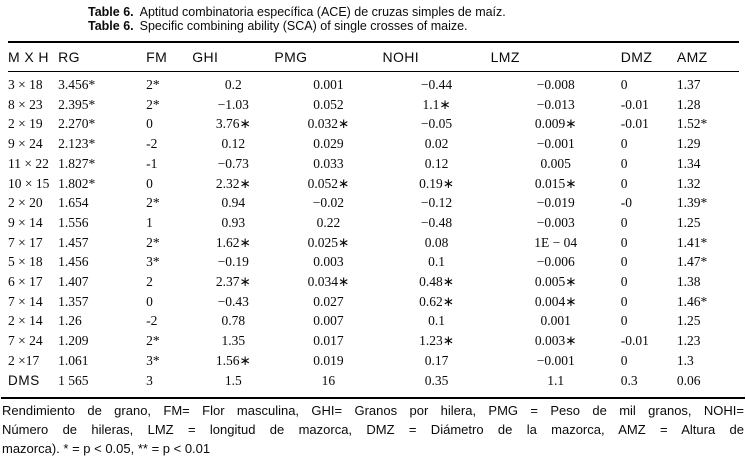  Describe the element at coordinates (73, 203) in the screenshot. I see `table-cell: 1.654` at that location.